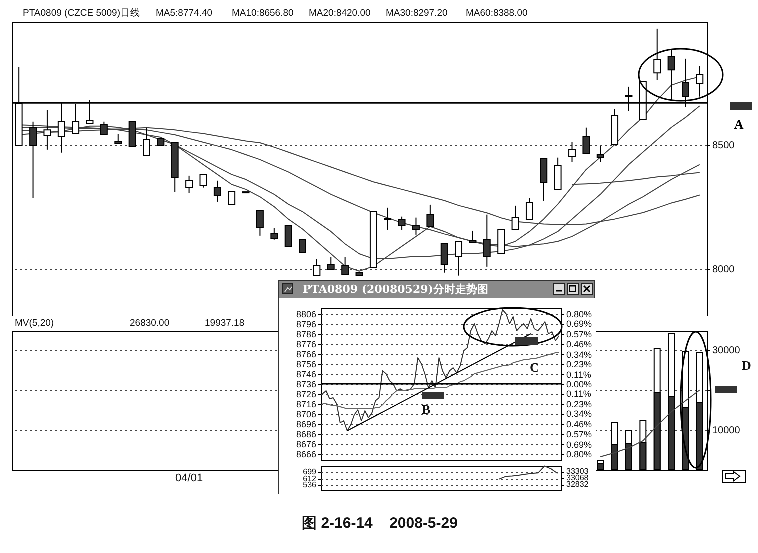 This screenshot has height=553, width=758. I want to click on y-tick-label: 8666, so click(306, 455).